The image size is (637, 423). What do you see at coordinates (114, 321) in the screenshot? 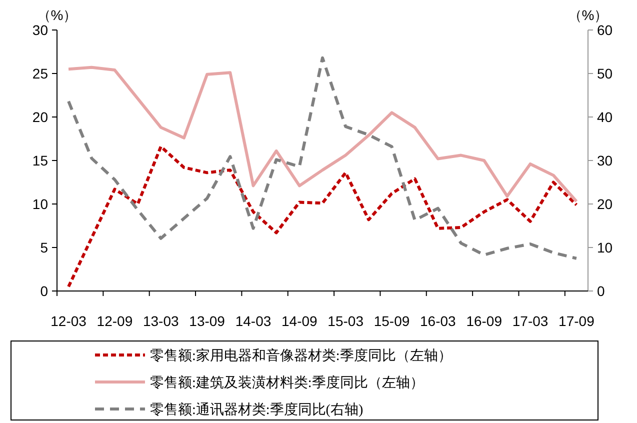
I see `x-tick-label: 12-09` at bounding box center [114, 321].